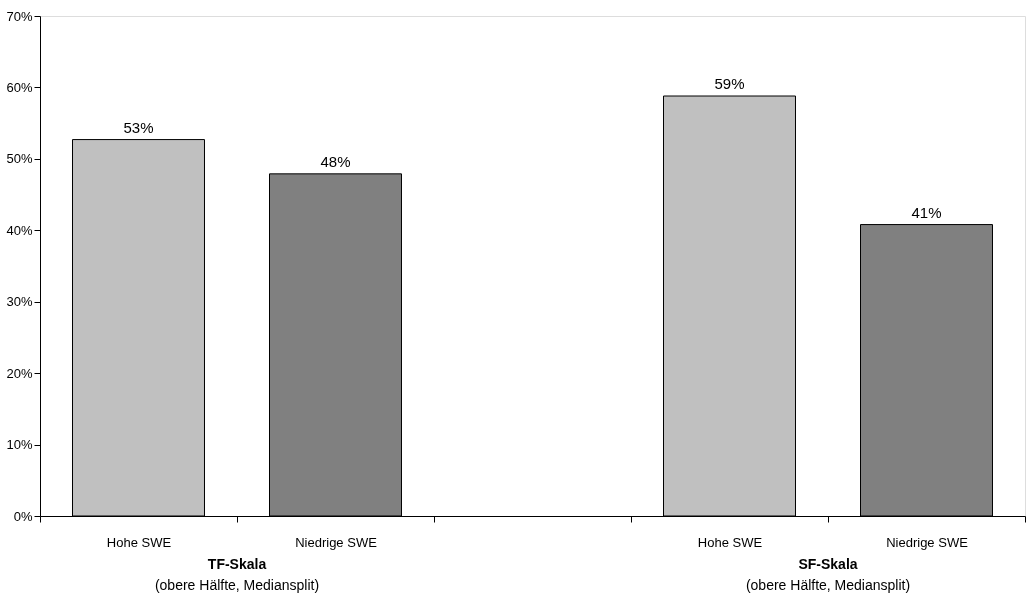 The height and width of the screenshot is (607, 1032). Describe the element at coordinates (23, 516) in the screenshot. I see `y-tick-label: 0%` at that location.